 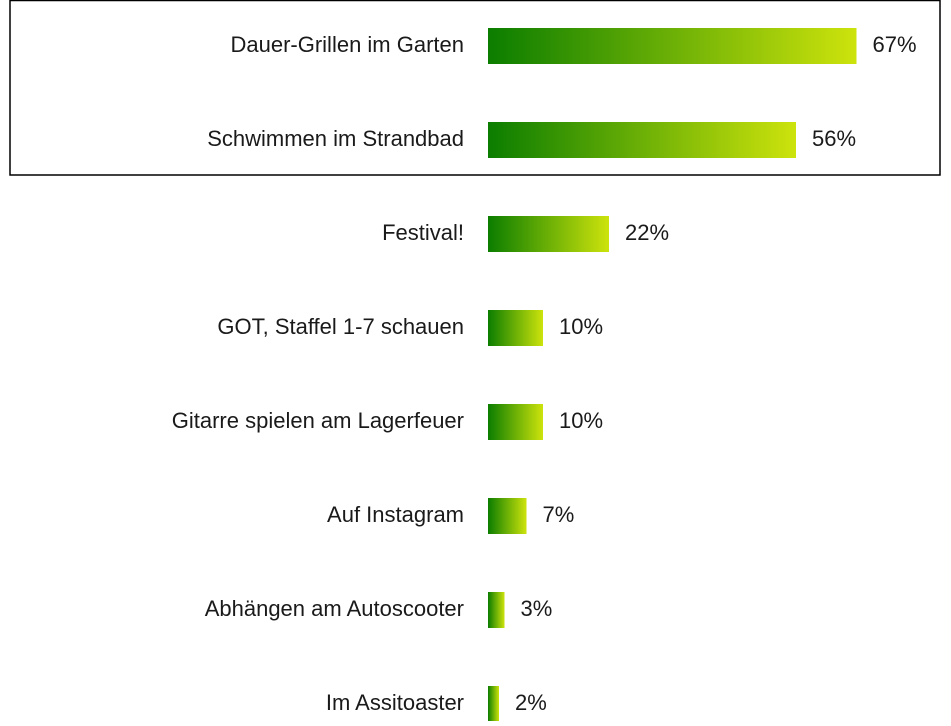 What do you see at coordinates (423, 232) in the screenshot?
I see `category-label: Festival!` at bounding box center [423, 232].